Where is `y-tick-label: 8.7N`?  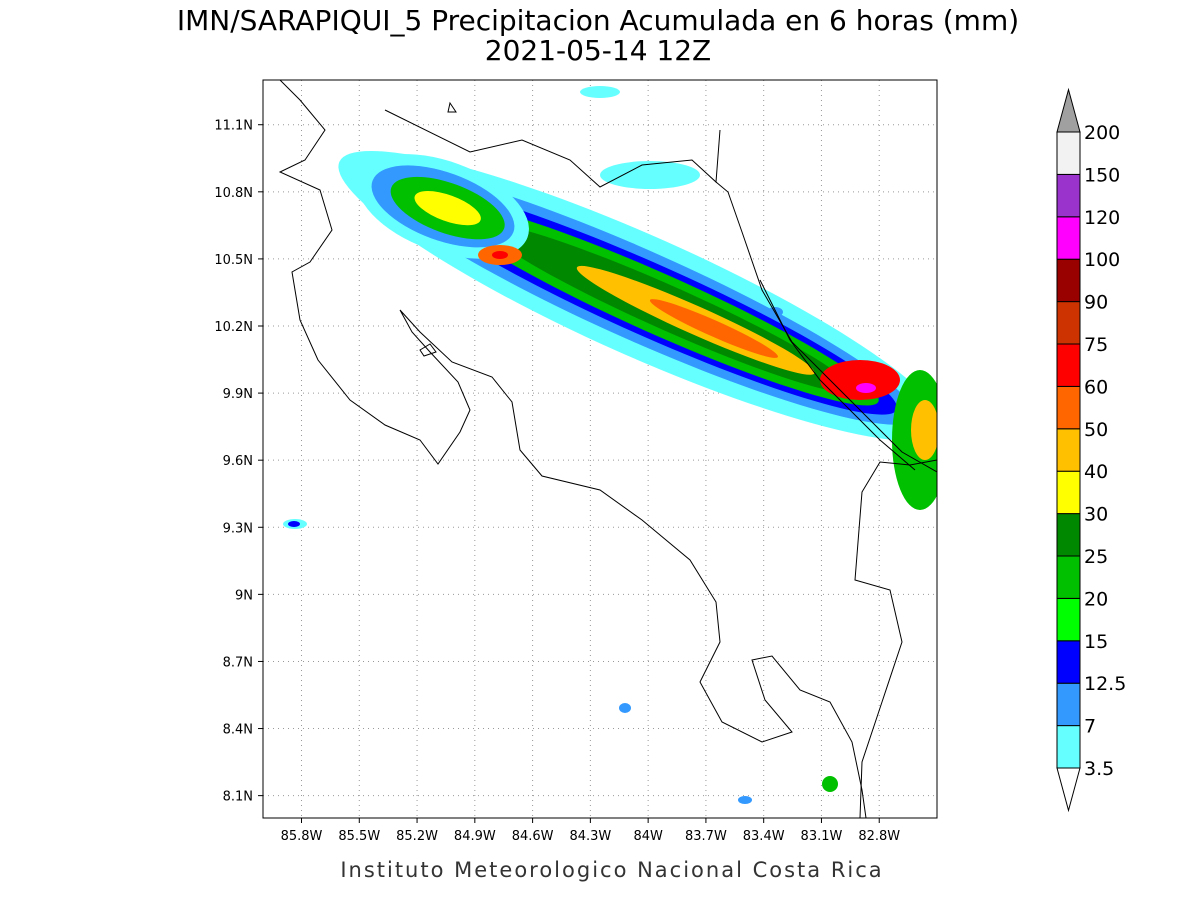 y-tick-label: 8.7N is located at coordinates (238, 662).